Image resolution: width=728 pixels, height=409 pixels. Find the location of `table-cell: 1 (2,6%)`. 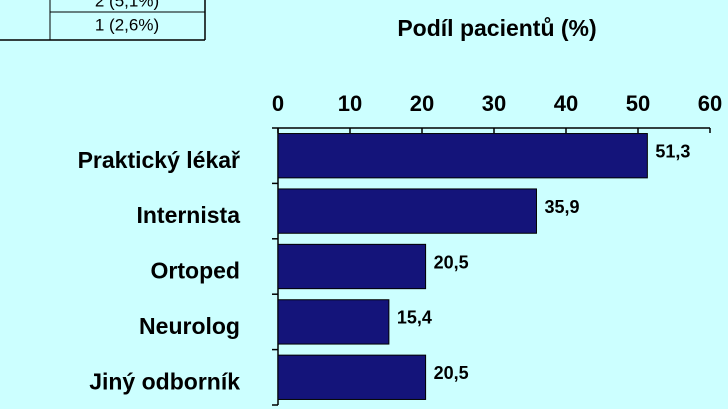

table-cell: 1 (2,6%) is located at coordinates (127, 24).